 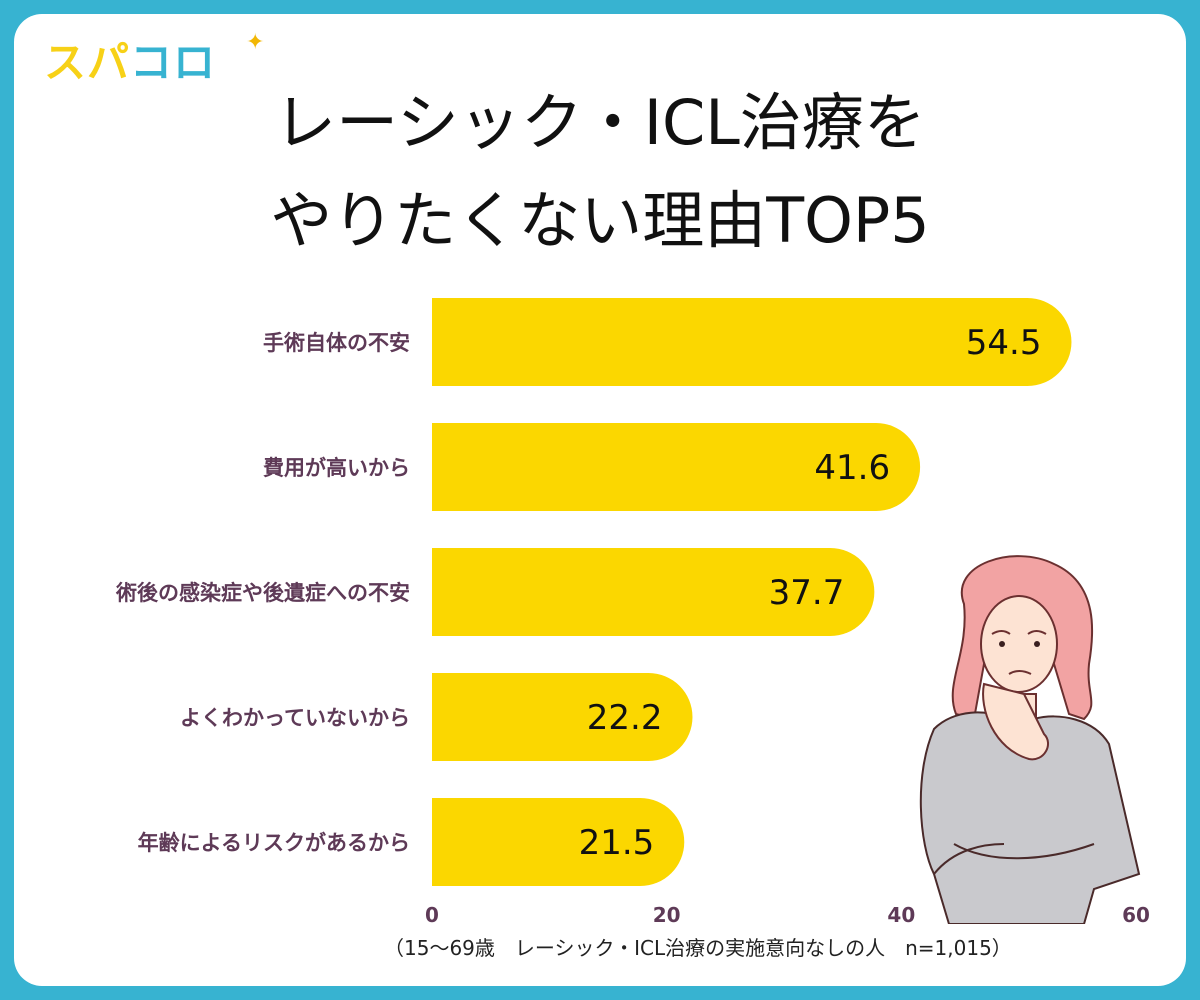 I want to click on category-label: 術後の感染症や後遺症への不安, so click(x=262, y=593).